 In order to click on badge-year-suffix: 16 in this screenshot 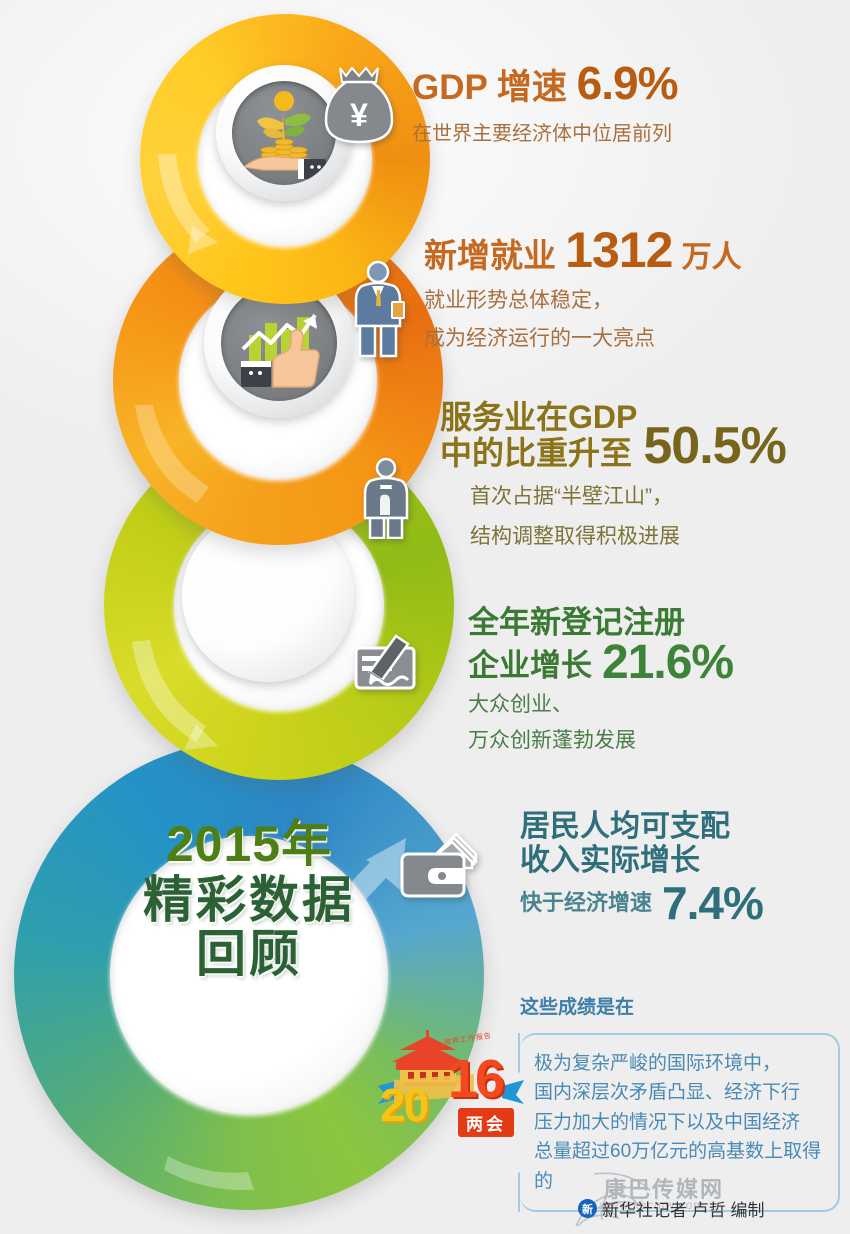, I will do `click(476, 1079)`.